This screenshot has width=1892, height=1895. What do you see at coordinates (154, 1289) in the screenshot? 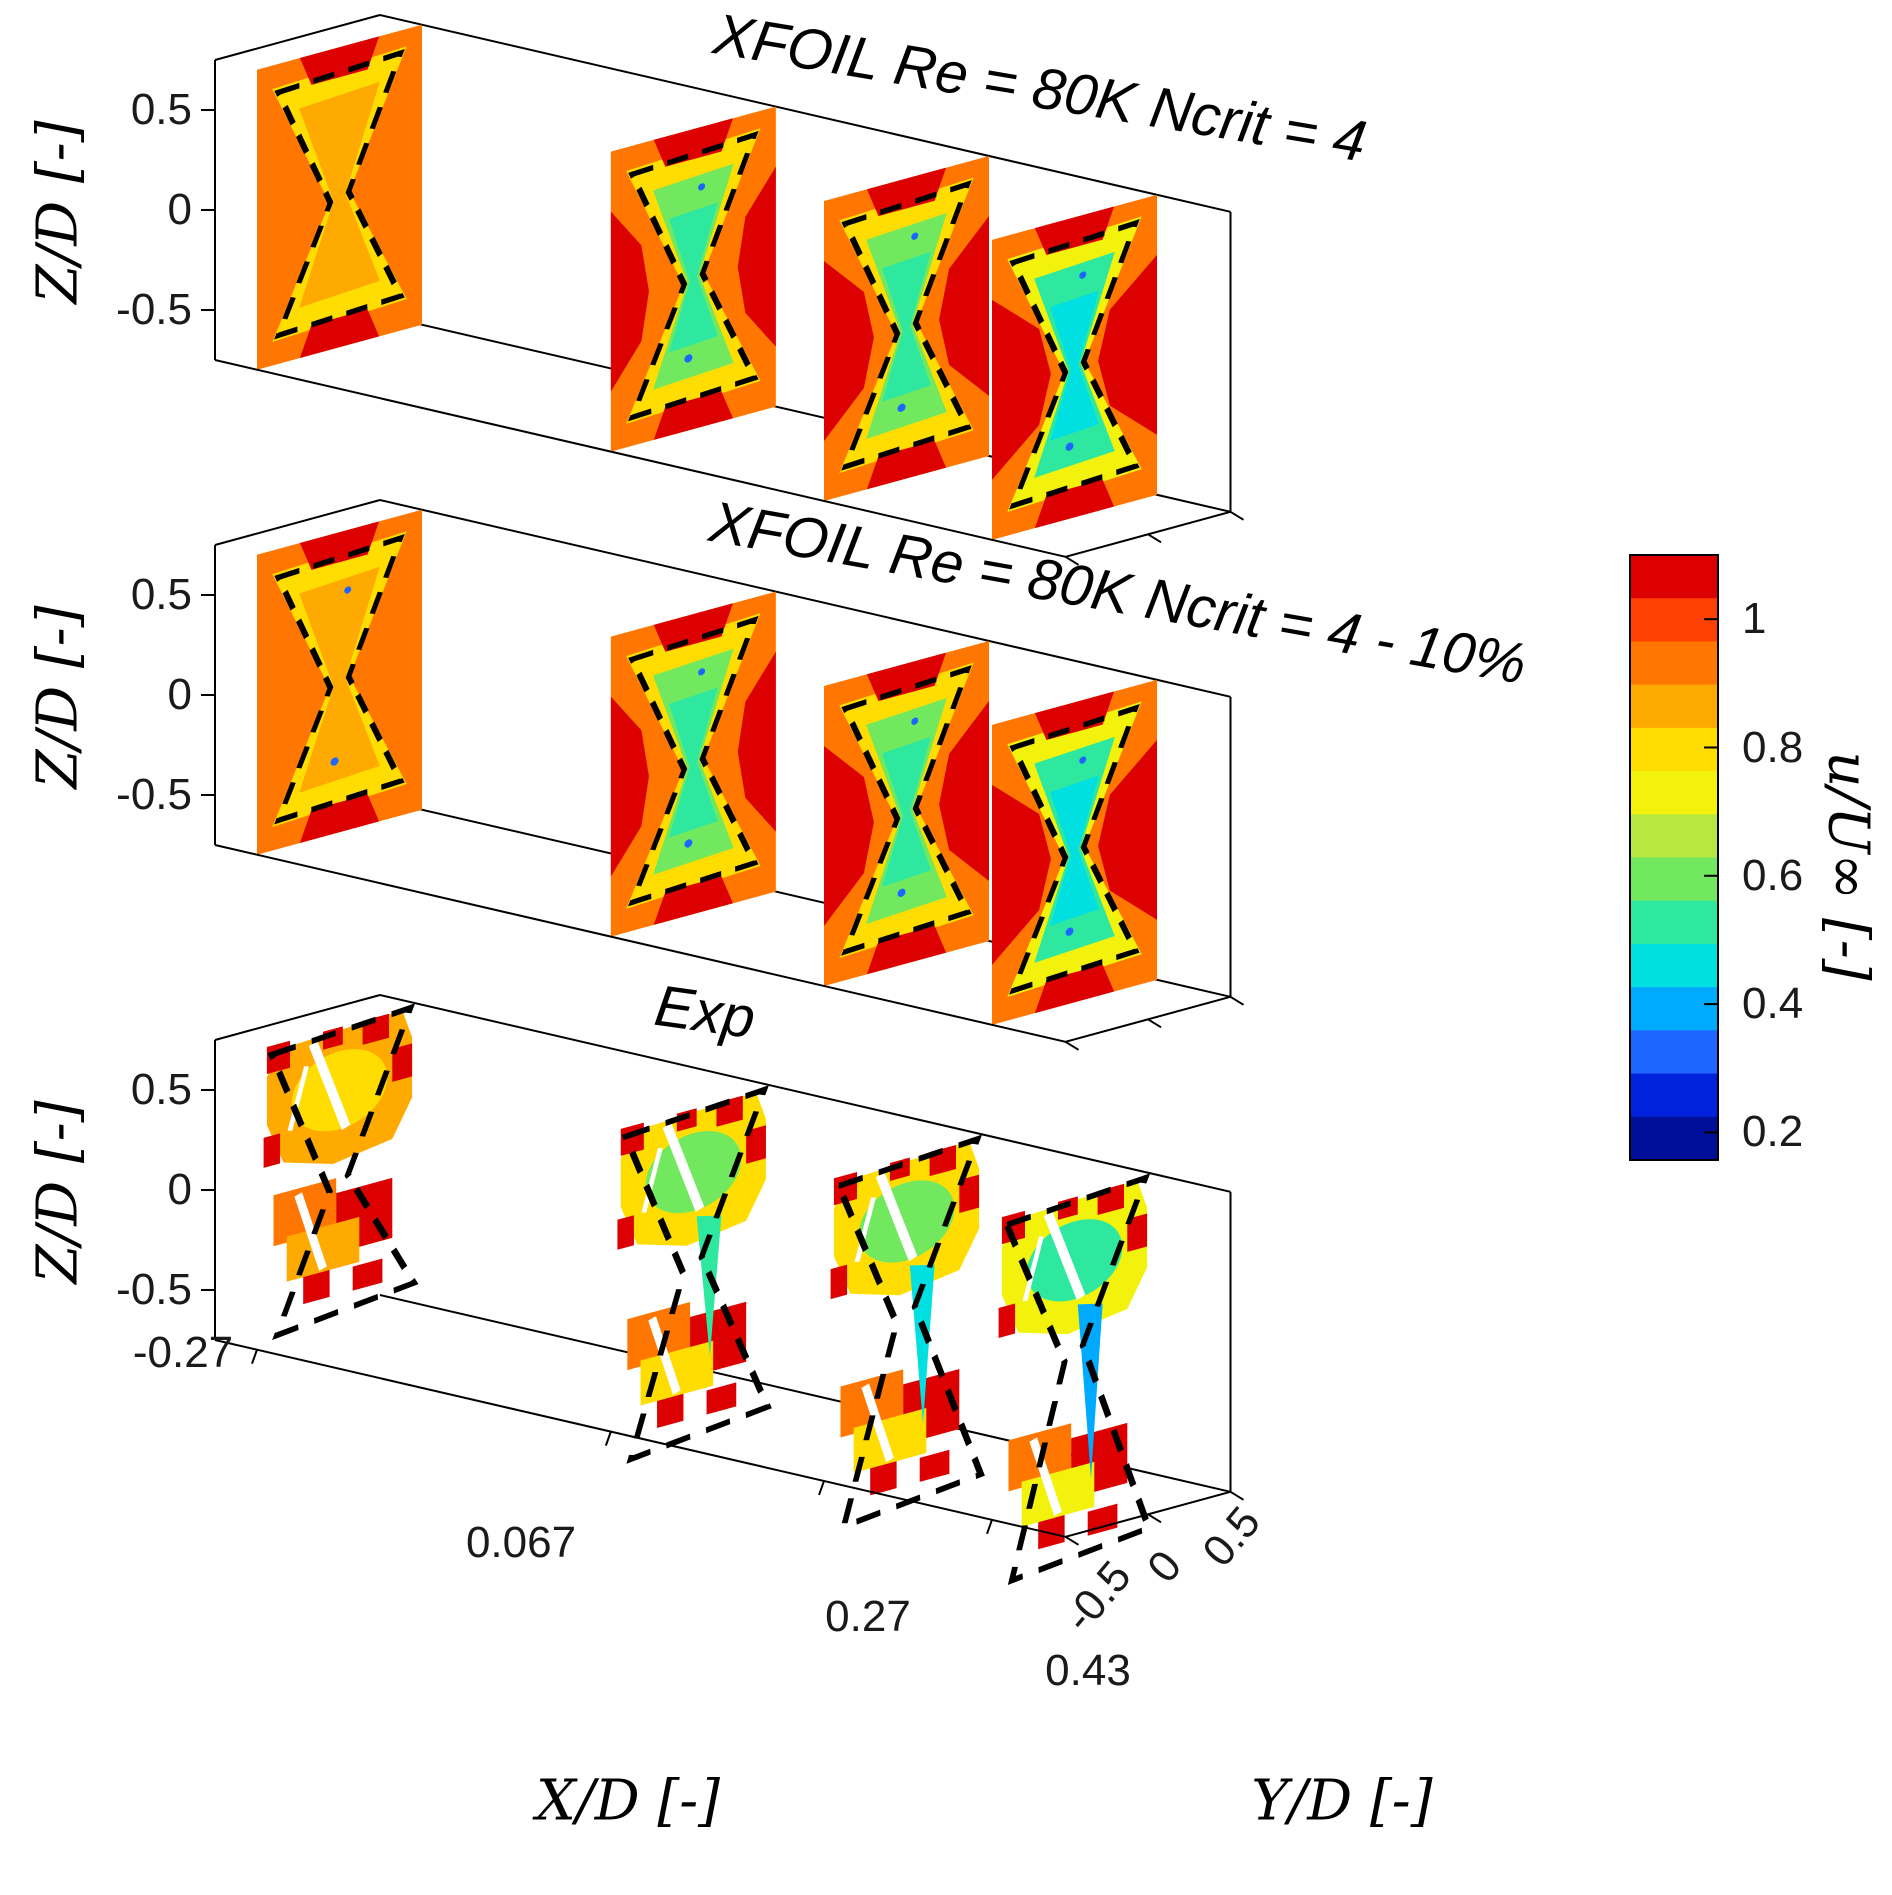
I see `z-tick-p3-neg05: -0.5` at bounding box center [154, 1289].